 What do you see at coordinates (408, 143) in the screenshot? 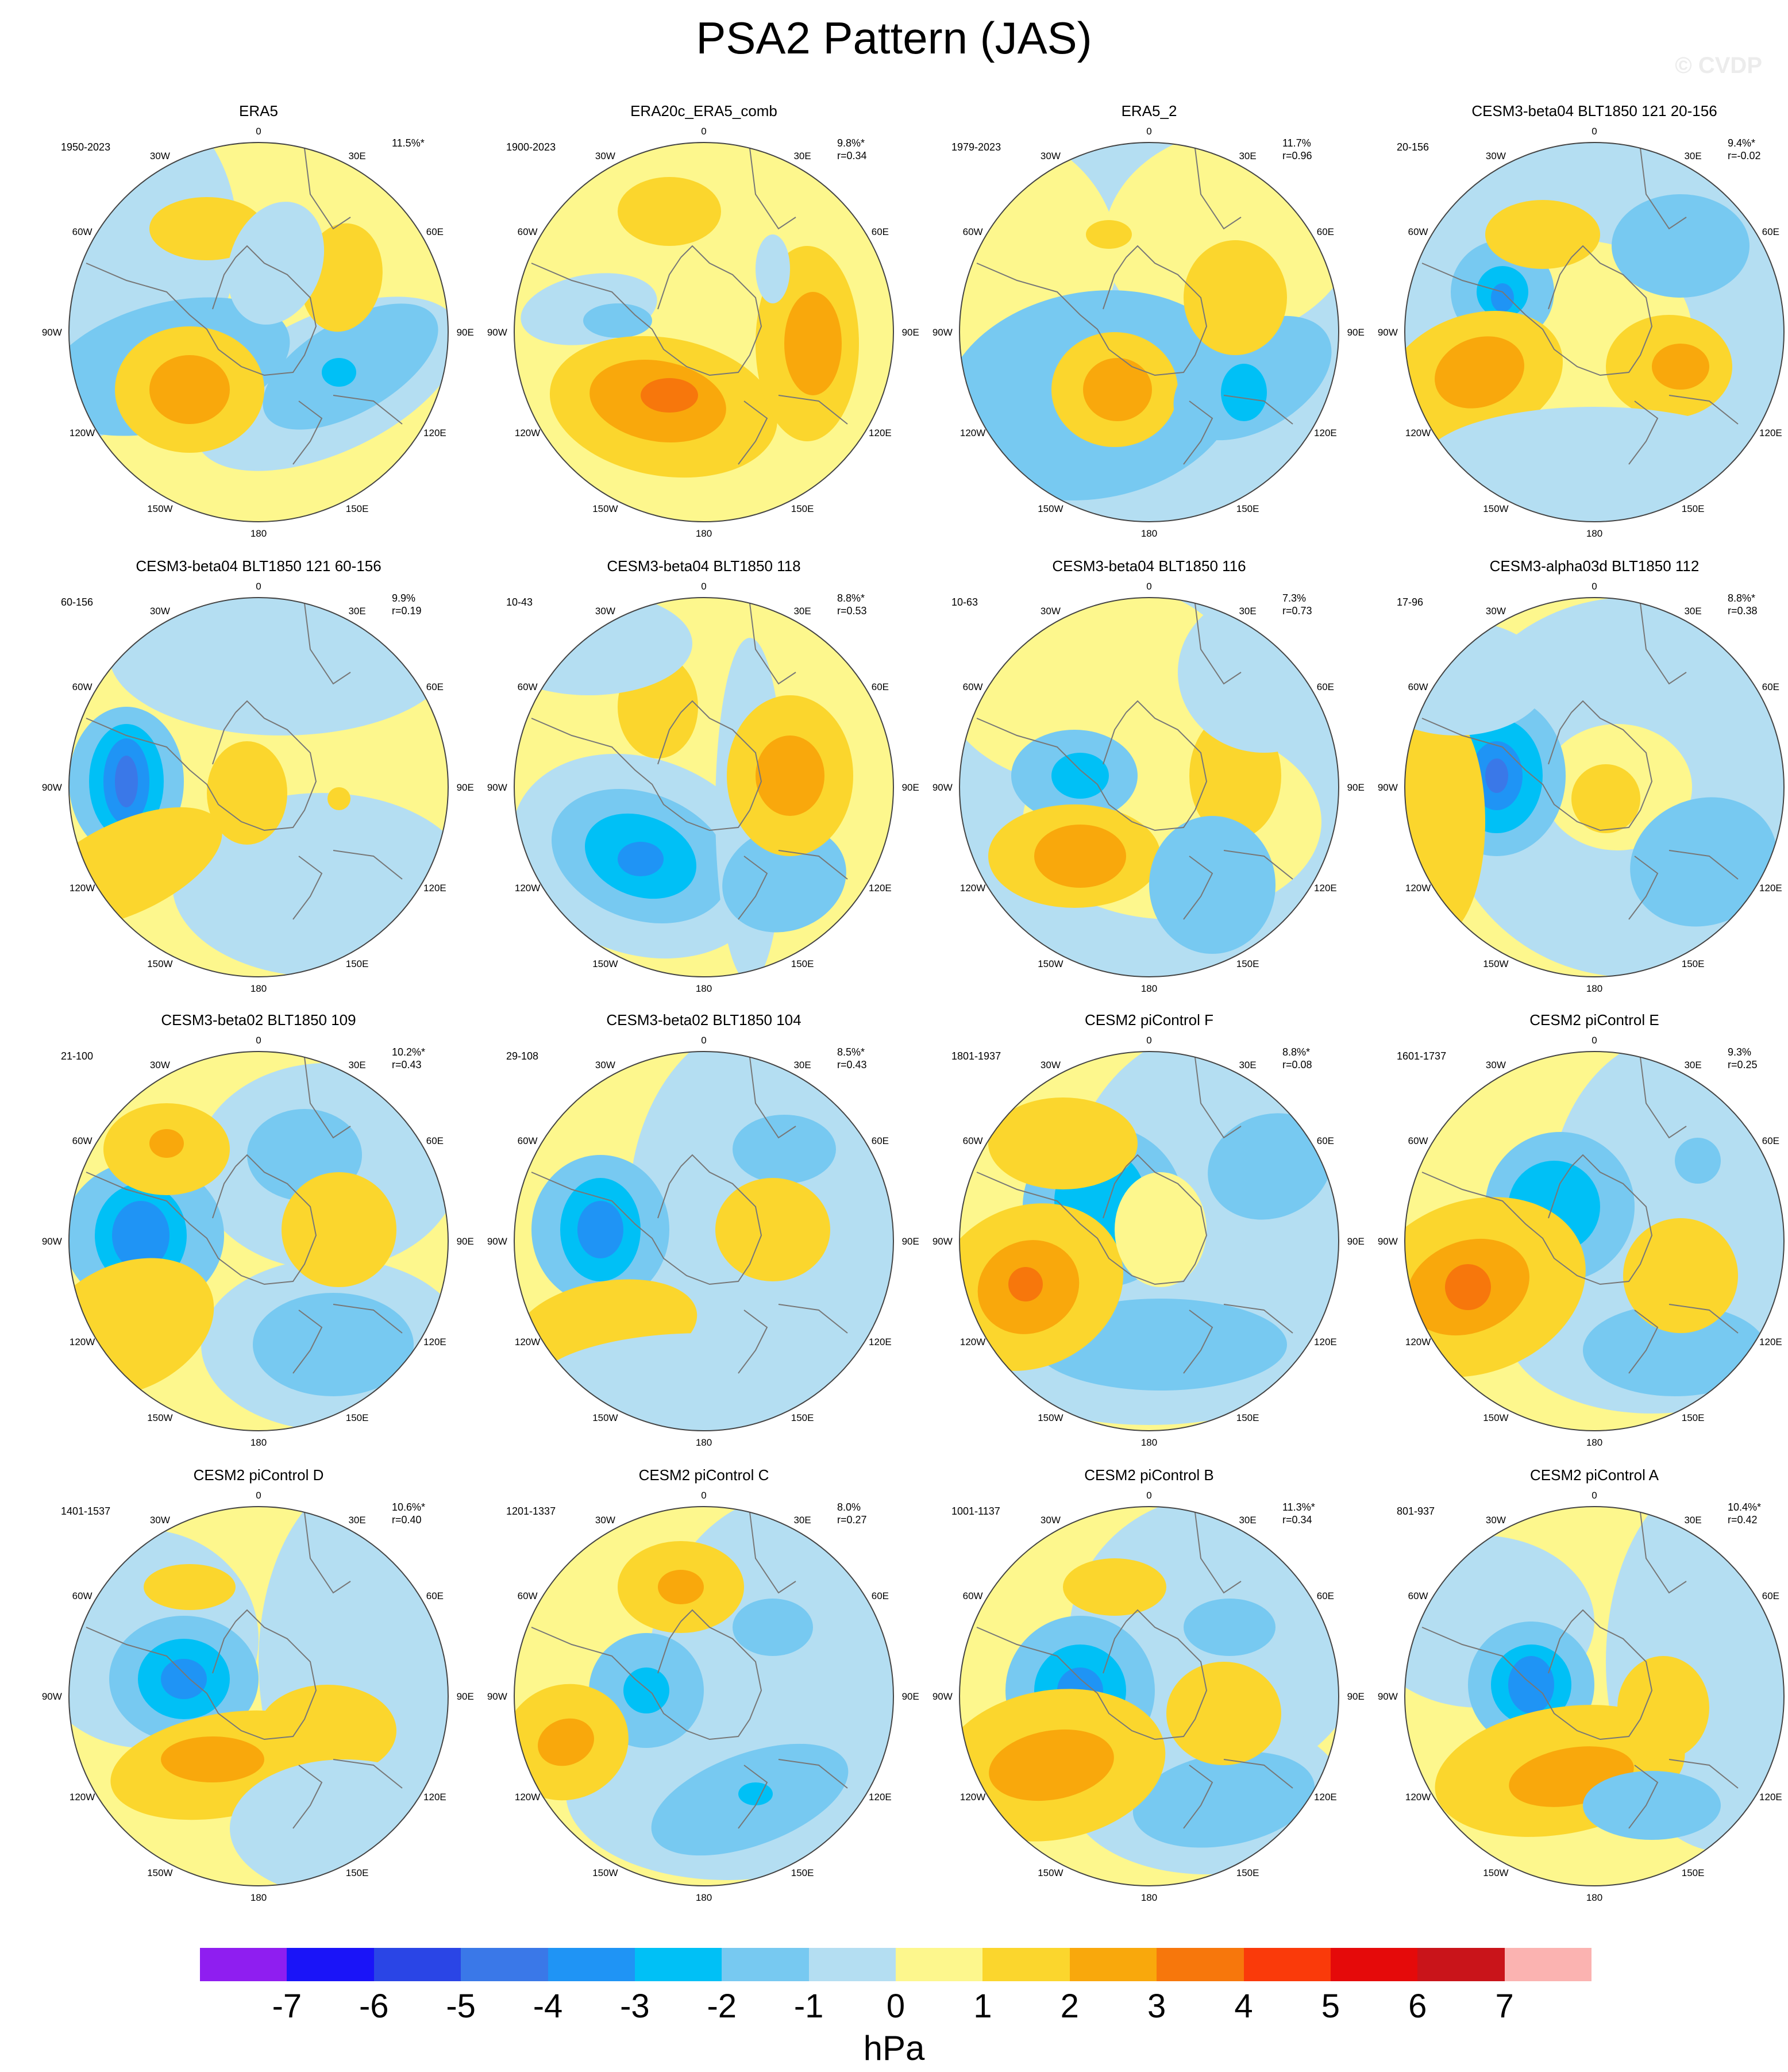
I see `panel-variance-pct: 11.5%*` at bounding box center [408, 143].